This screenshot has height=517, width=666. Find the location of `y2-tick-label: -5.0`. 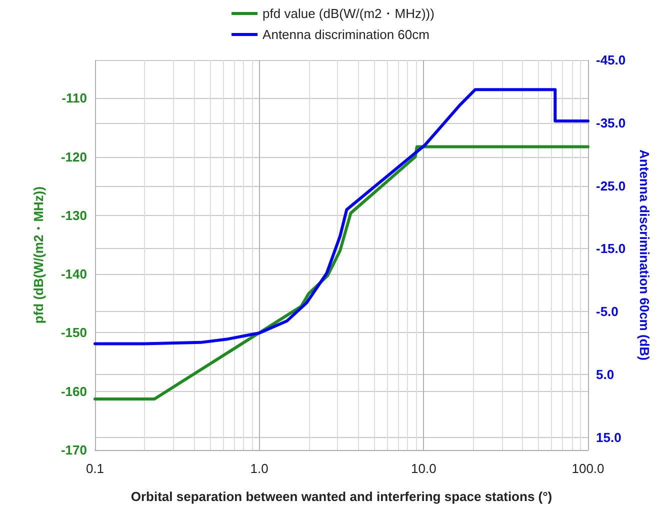

y2-tick-label: -5.0 is located at coordinates (607, 312).